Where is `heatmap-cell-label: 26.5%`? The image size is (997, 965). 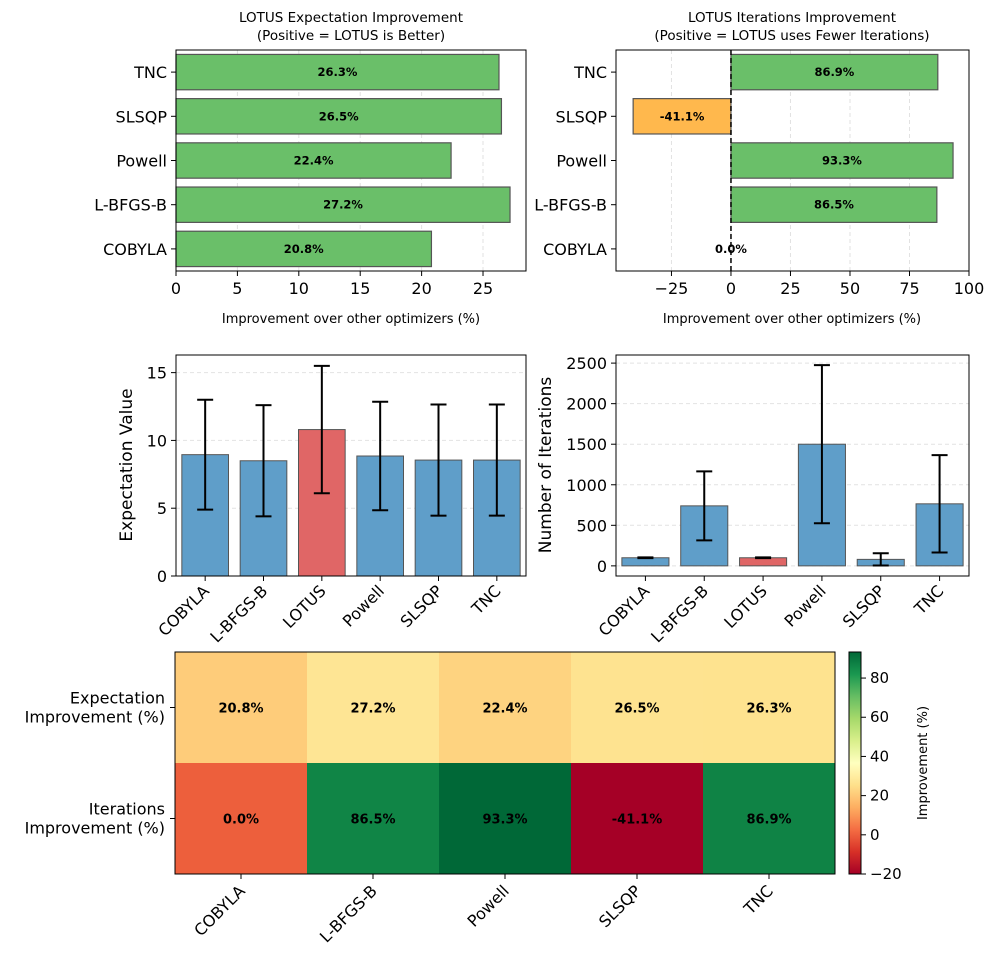 heatmap-cell-label: 26.5% is located at coordinates (636, 709).